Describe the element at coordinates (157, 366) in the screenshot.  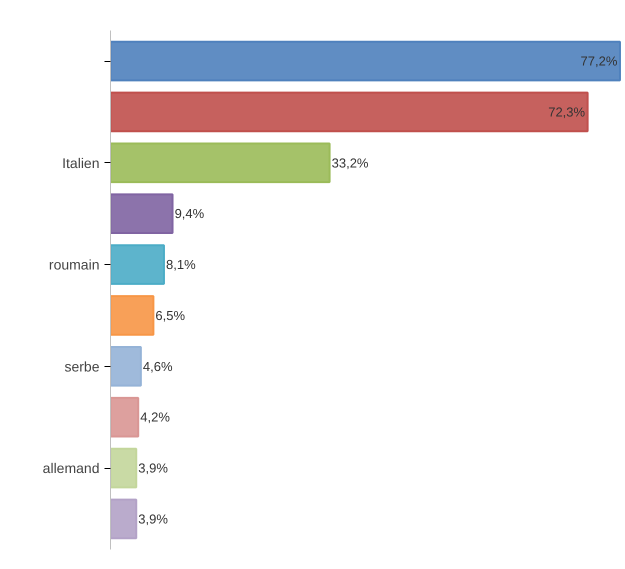
I see `data-label: 4,6%` at that location.